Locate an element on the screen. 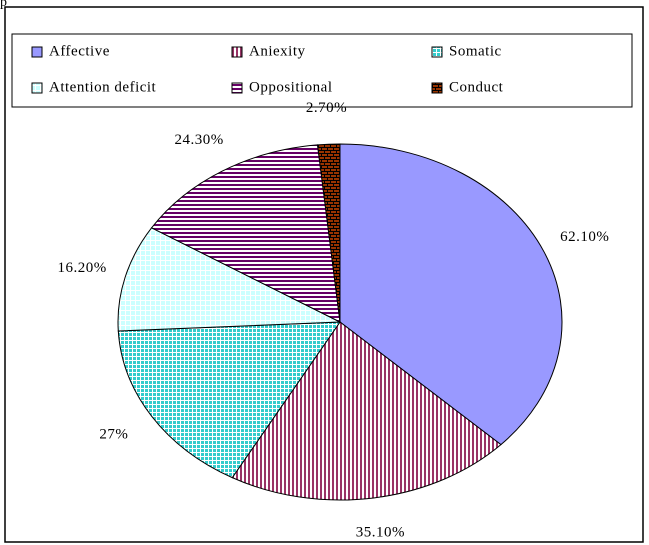  data-label: 2.70% is located at coordinates (326, 108).